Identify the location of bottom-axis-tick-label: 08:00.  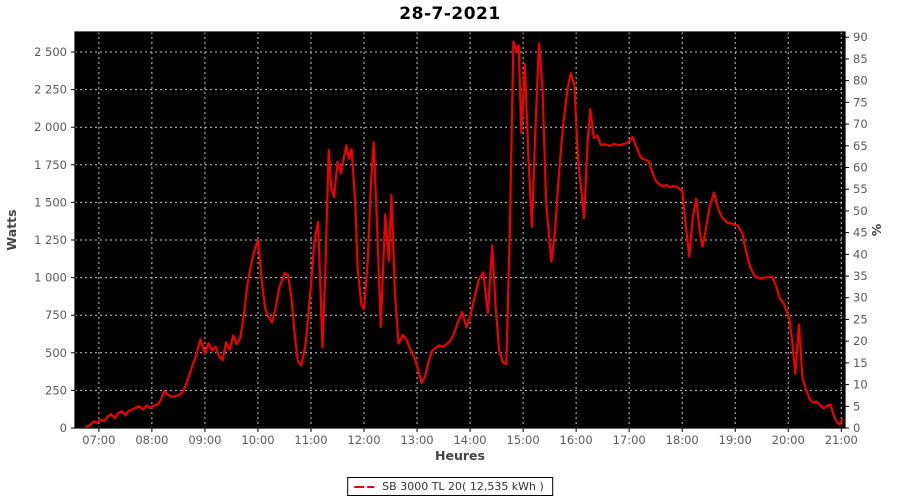
(151, 440).